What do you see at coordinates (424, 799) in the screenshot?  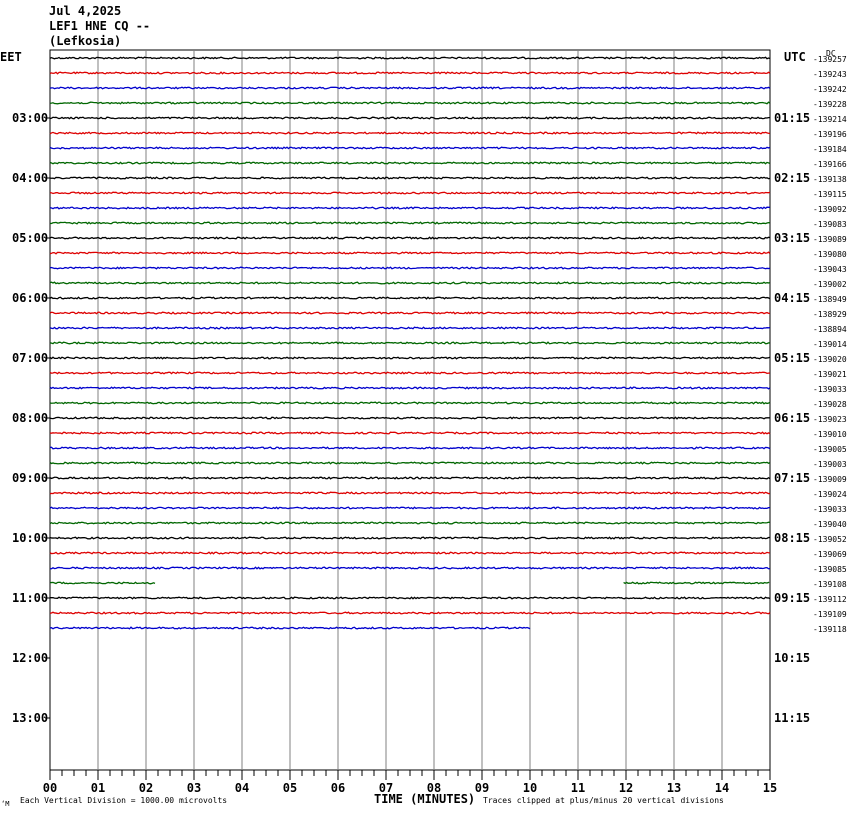 I see `x-axis-title: TIME (MINUTES)` at bounding box center [424, 799].